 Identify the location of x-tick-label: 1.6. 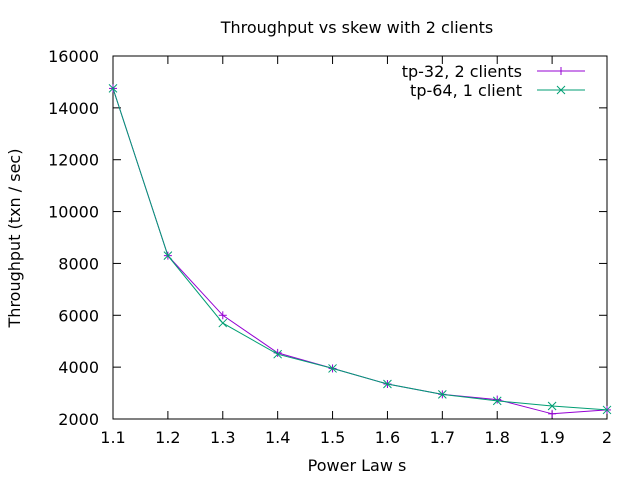
(387, 437).